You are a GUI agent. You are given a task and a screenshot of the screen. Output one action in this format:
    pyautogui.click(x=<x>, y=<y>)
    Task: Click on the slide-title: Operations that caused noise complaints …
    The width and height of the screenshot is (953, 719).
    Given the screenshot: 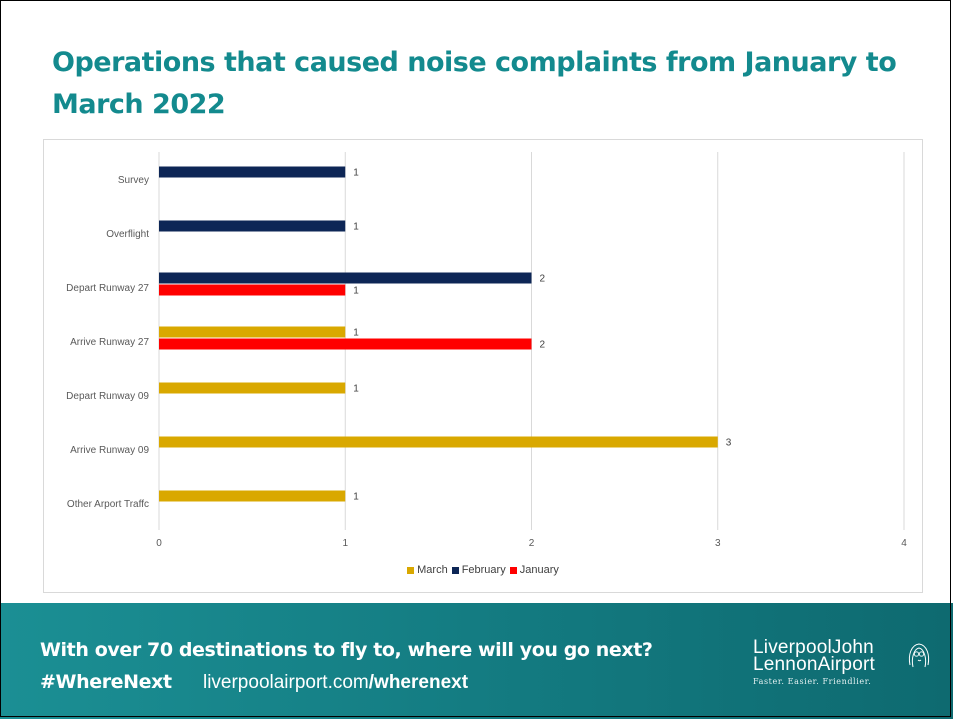 What is the action you would take?
    pyautogui.click(x=474, y=83)
    